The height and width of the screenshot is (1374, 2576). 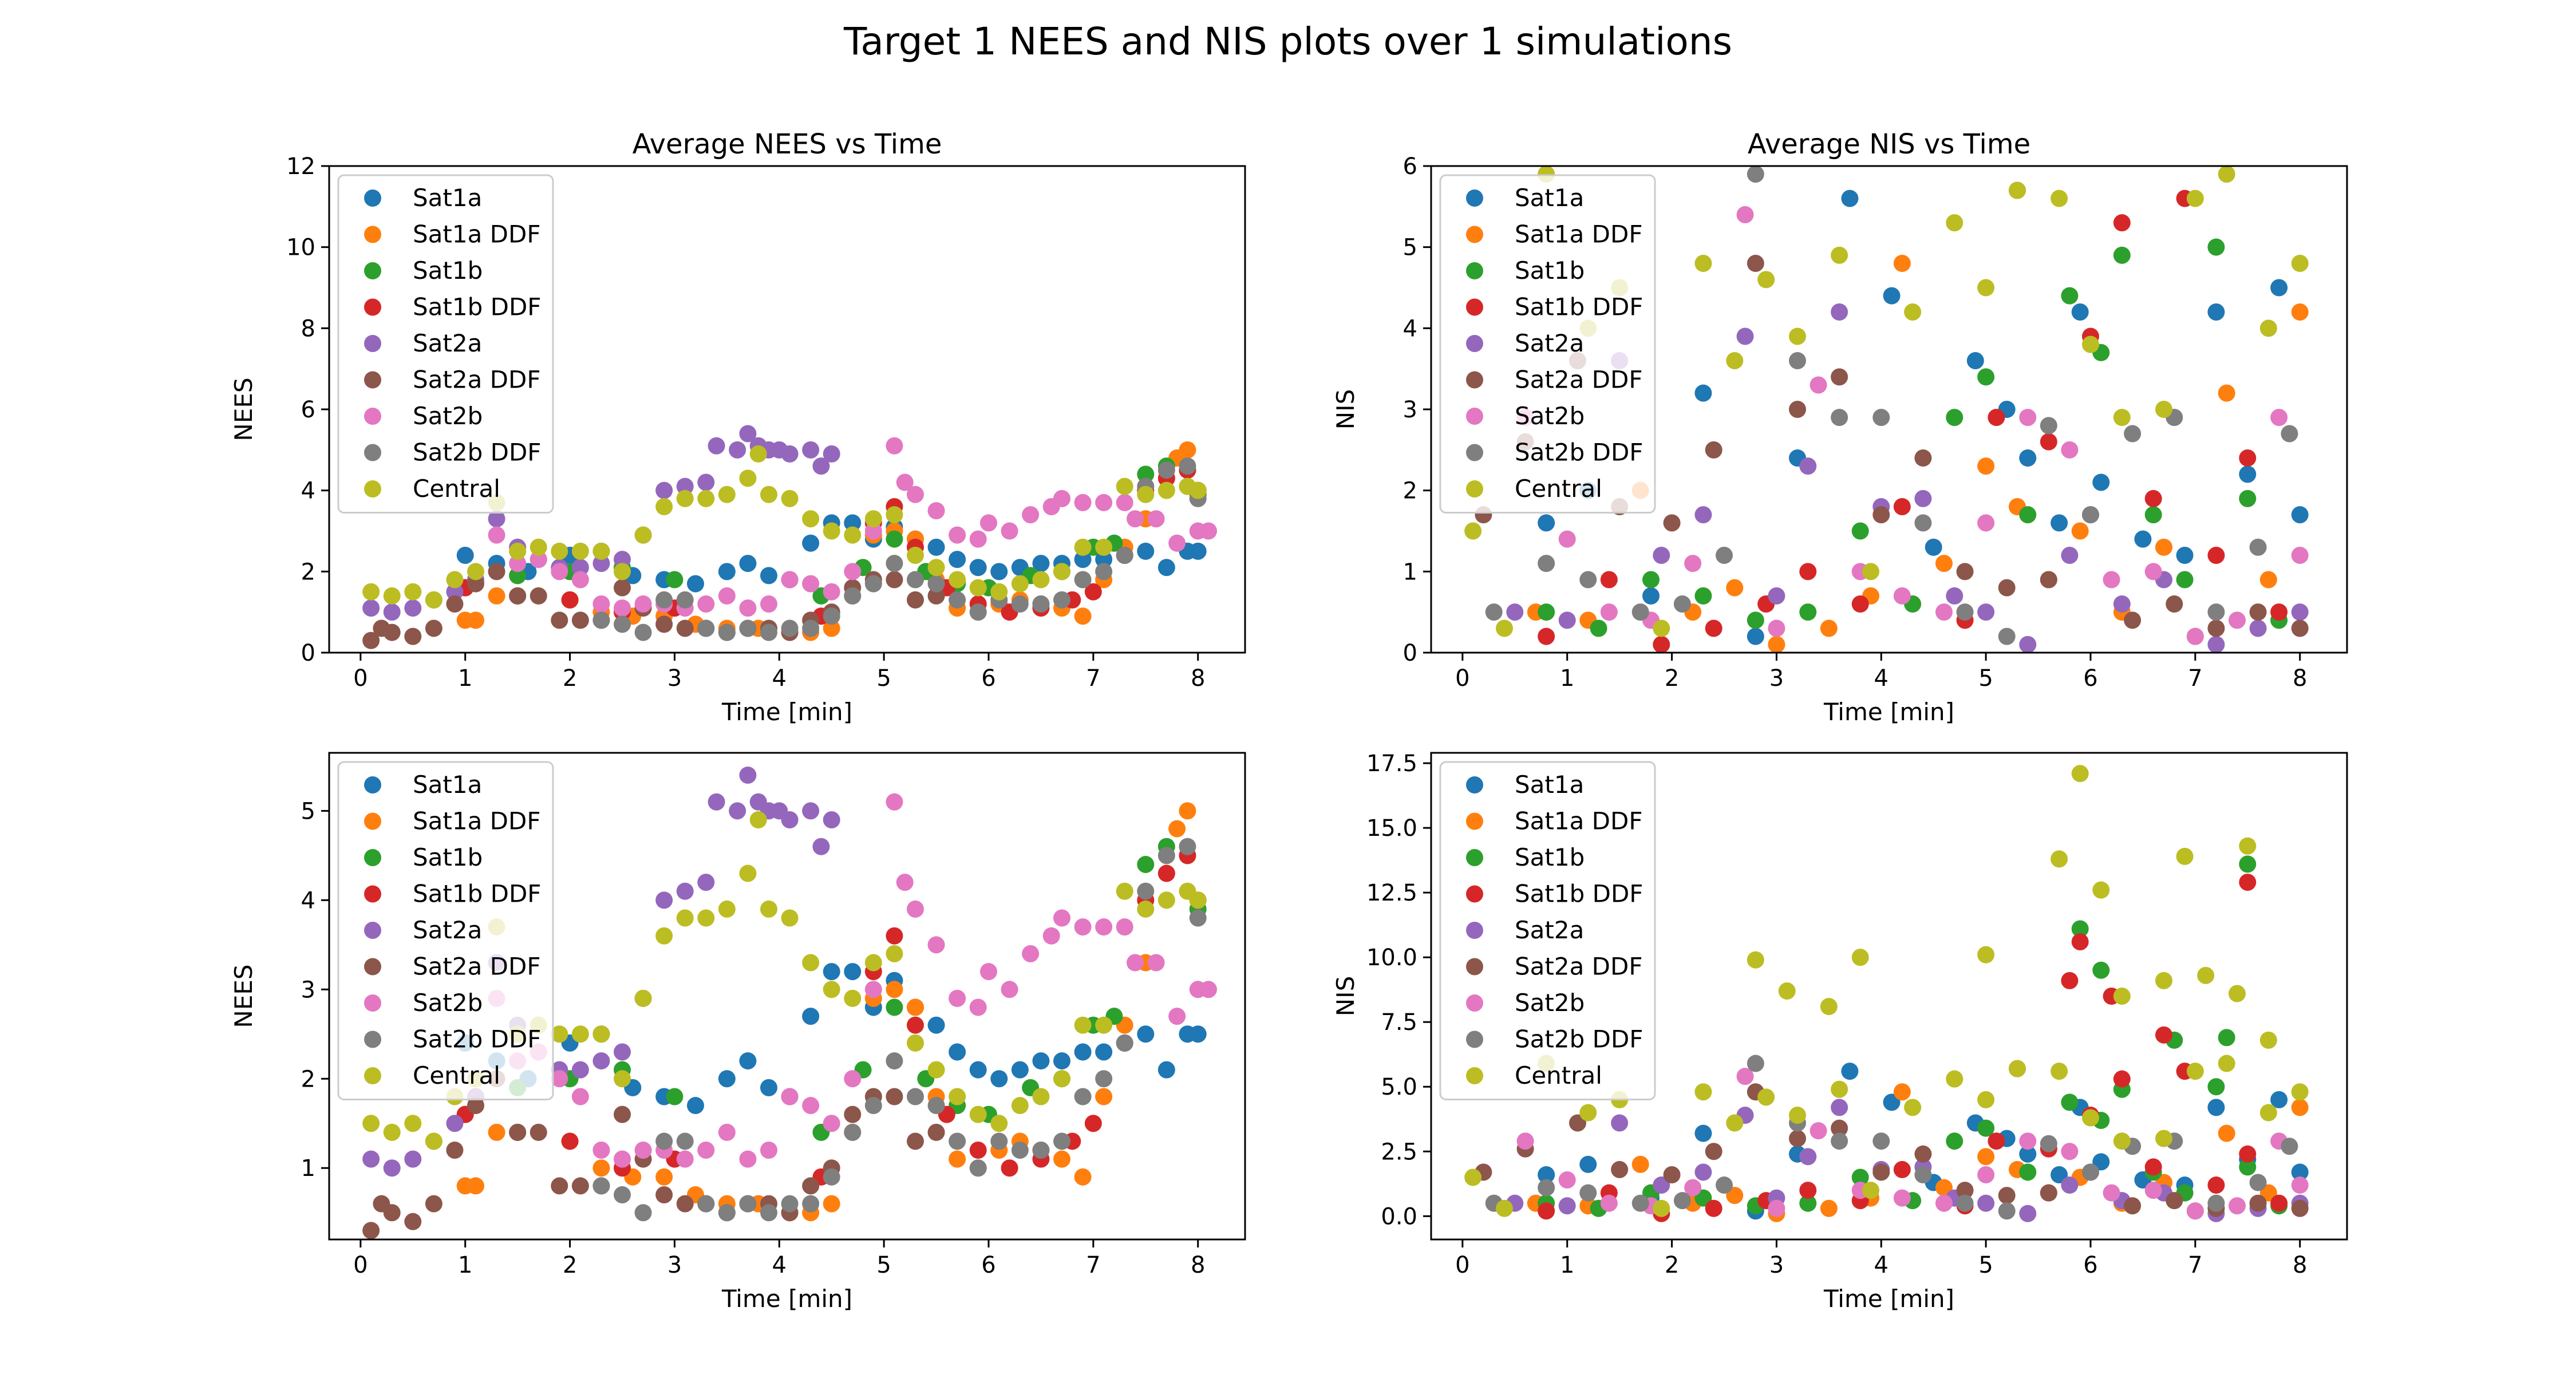 I want to click on legend-label: Sat2a, so click(x=1549, y=930).